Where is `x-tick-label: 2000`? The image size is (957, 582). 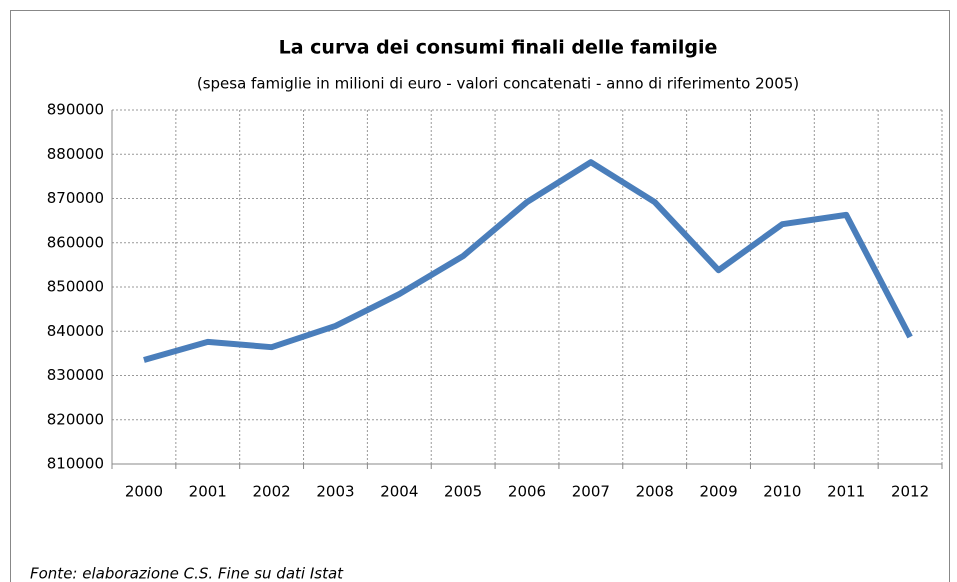 x-tick-label: 2000 is located at coordinates (144, 492).